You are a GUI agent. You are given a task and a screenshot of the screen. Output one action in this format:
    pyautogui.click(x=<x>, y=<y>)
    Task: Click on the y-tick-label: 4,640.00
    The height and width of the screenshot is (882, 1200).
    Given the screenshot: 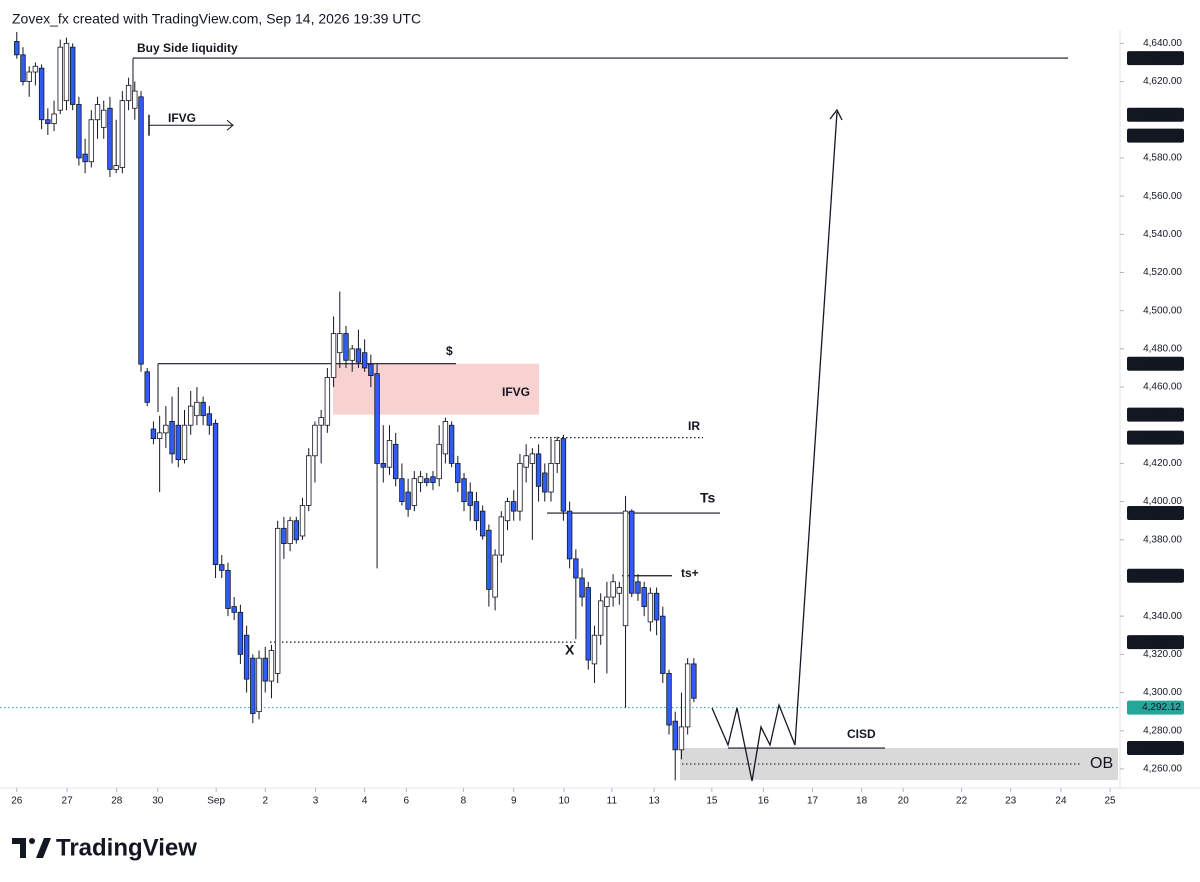 What is the action you would take?
    pyautogui.click(x=1162, y=43)
    